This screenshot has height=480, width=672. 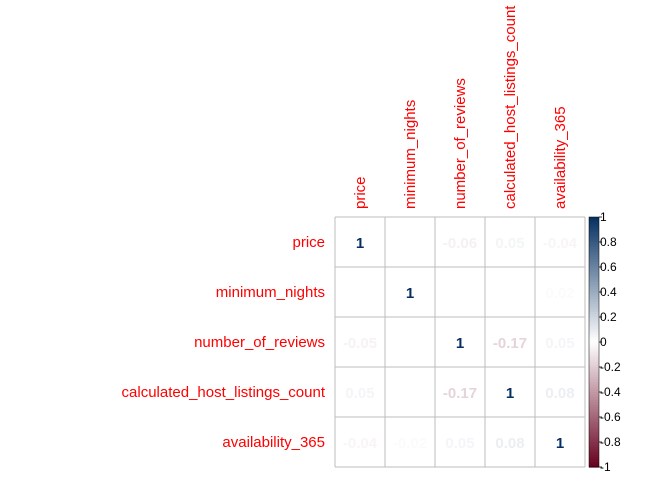 I want to click on cell-value-3-3: 1, so click(x=510, y=393).